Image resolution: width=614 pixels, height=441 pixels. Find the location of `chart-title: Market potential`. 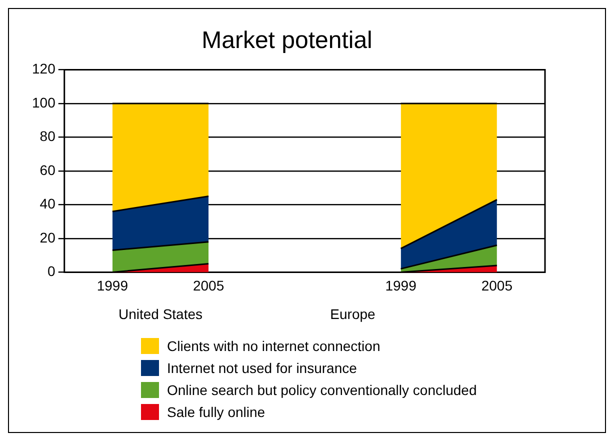

chart-title: Market potential is located at coordinates (287, 40).